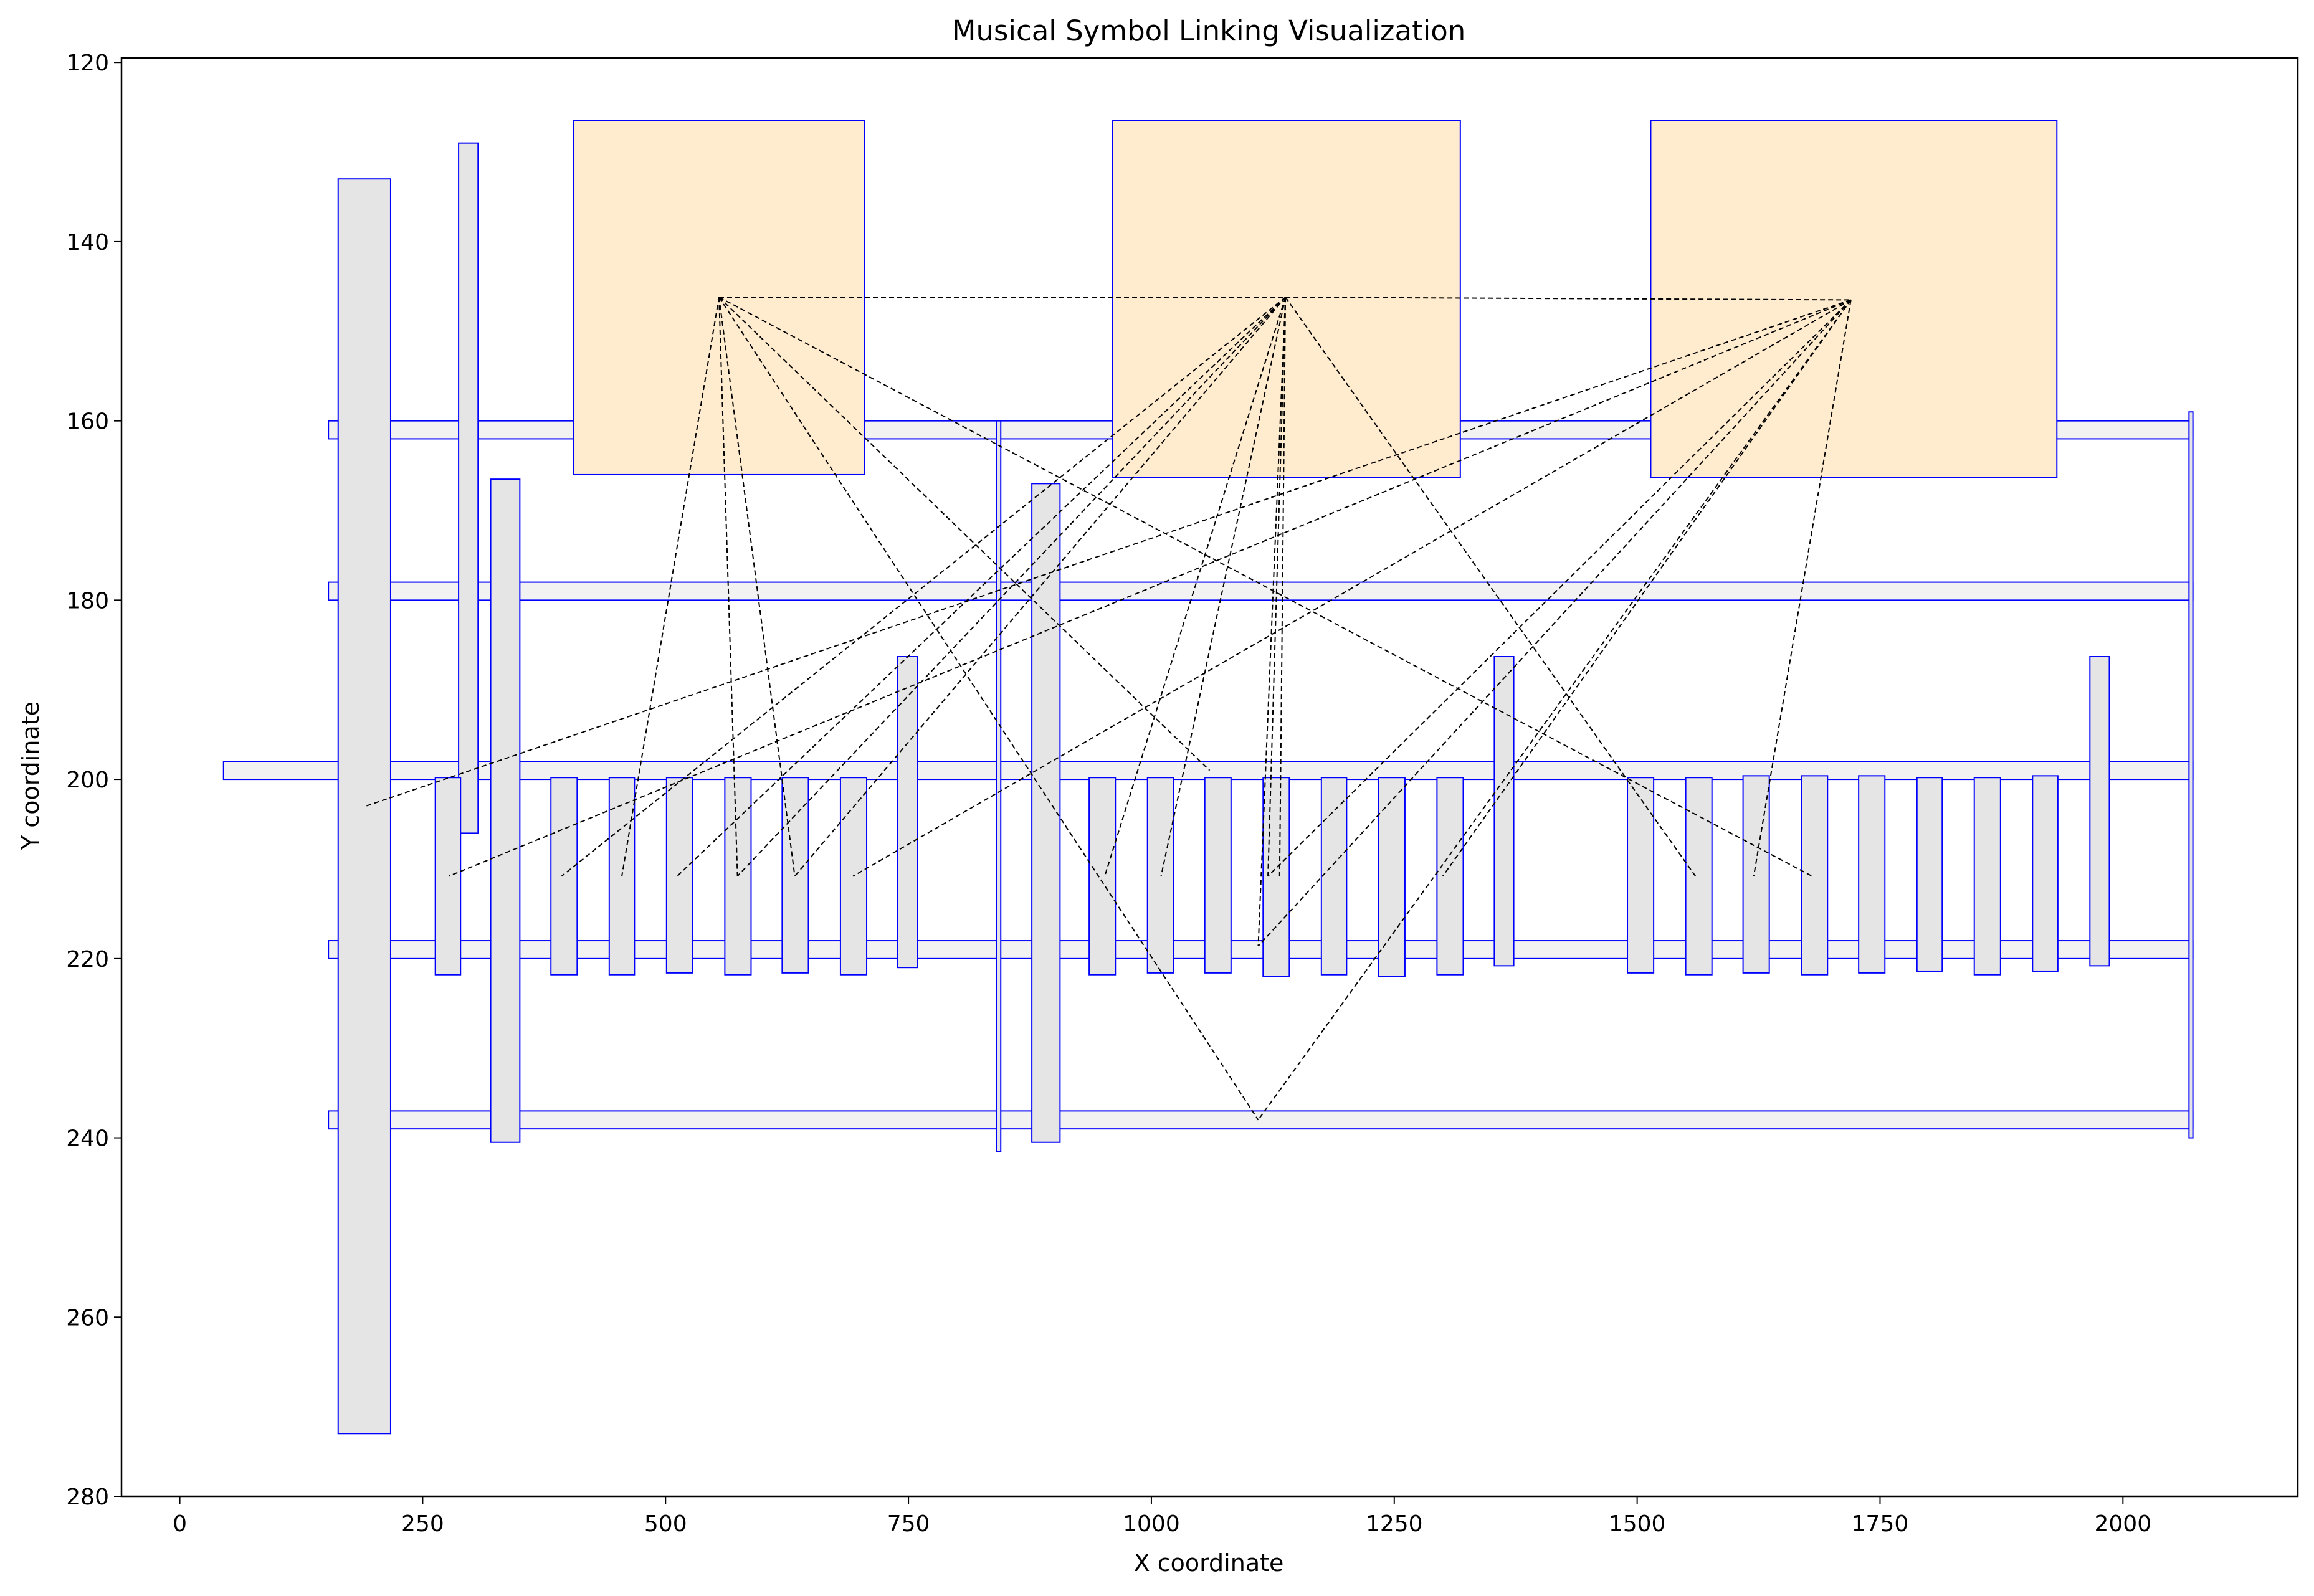 The image size is (2314, 1596). I want to click on x-tick-label: 1500, so click(1637, 1524).